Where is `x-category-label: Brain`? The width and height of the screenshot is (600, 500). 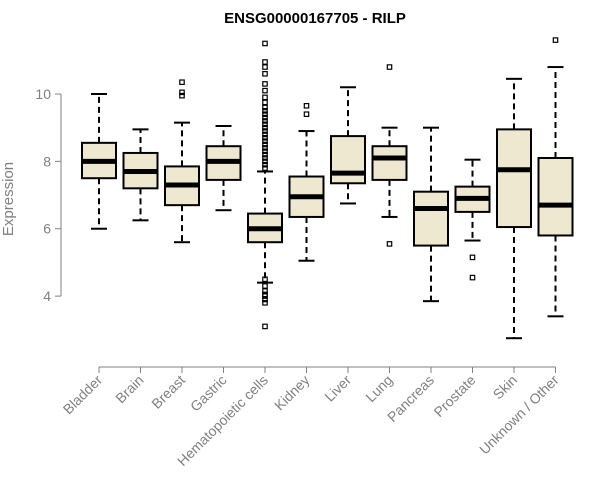
x-category-label: Brain is located at coordinates (129, 389).